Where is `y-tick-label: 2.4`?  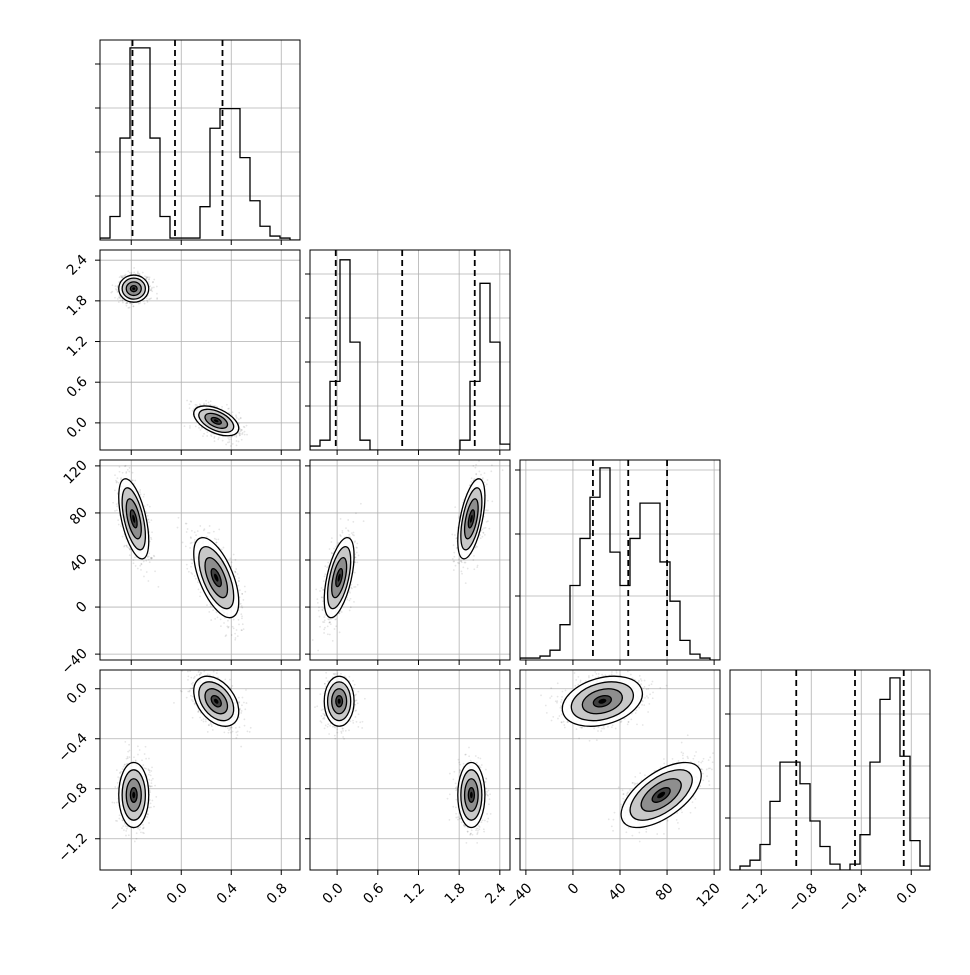 y-tick-label: 2.4 is located at coordinates (77, 265).